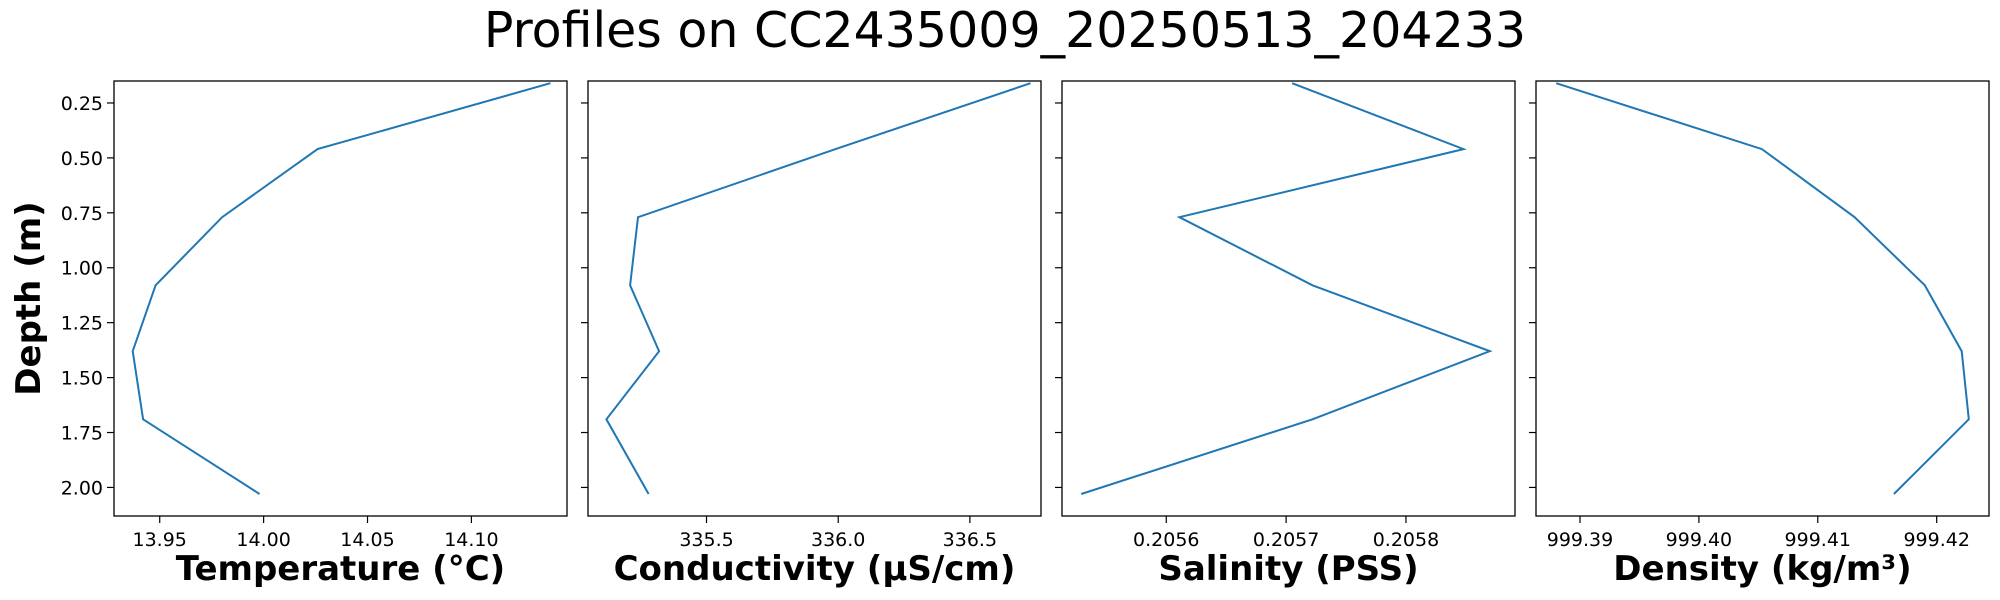  I want to click on x-tick-label: 14.05, so click(367, 540).